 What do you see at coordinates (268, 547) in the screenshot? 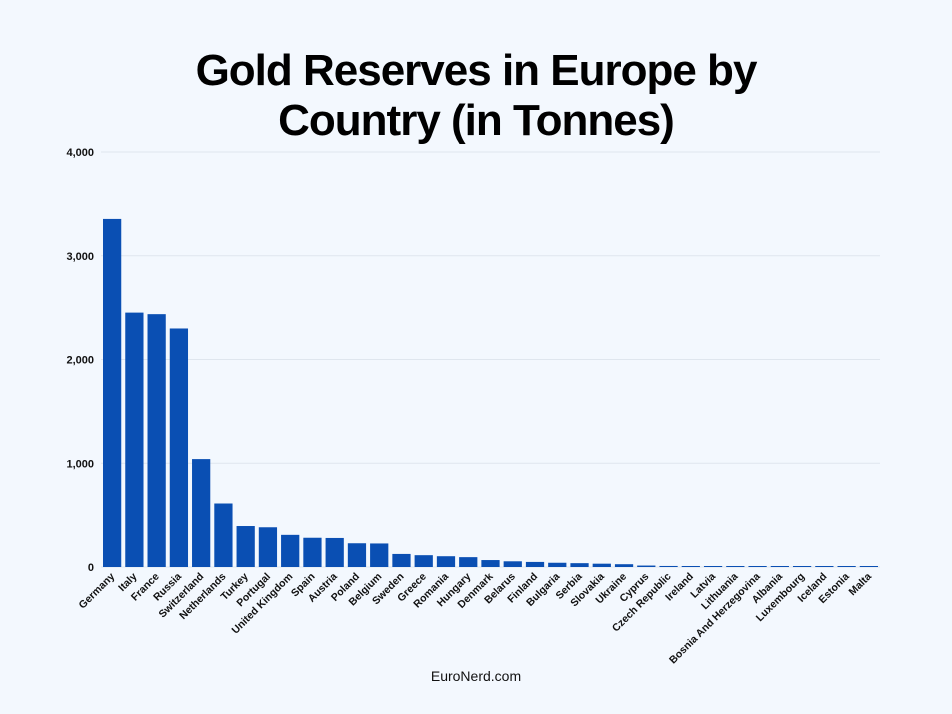
I see `bar-portugal` at bounding box center [268, 547].